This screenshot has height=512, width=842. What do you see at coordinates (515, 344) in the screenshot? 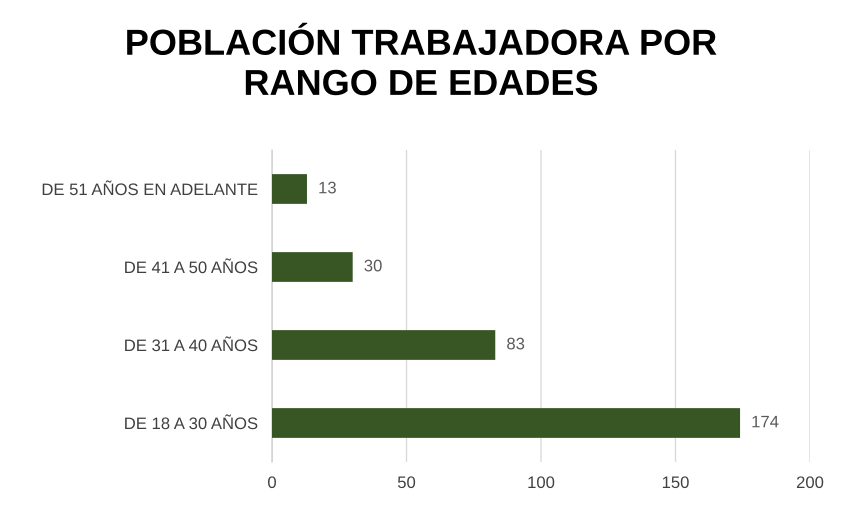
I see `data-label: 83` at bounding box center [515, 344].